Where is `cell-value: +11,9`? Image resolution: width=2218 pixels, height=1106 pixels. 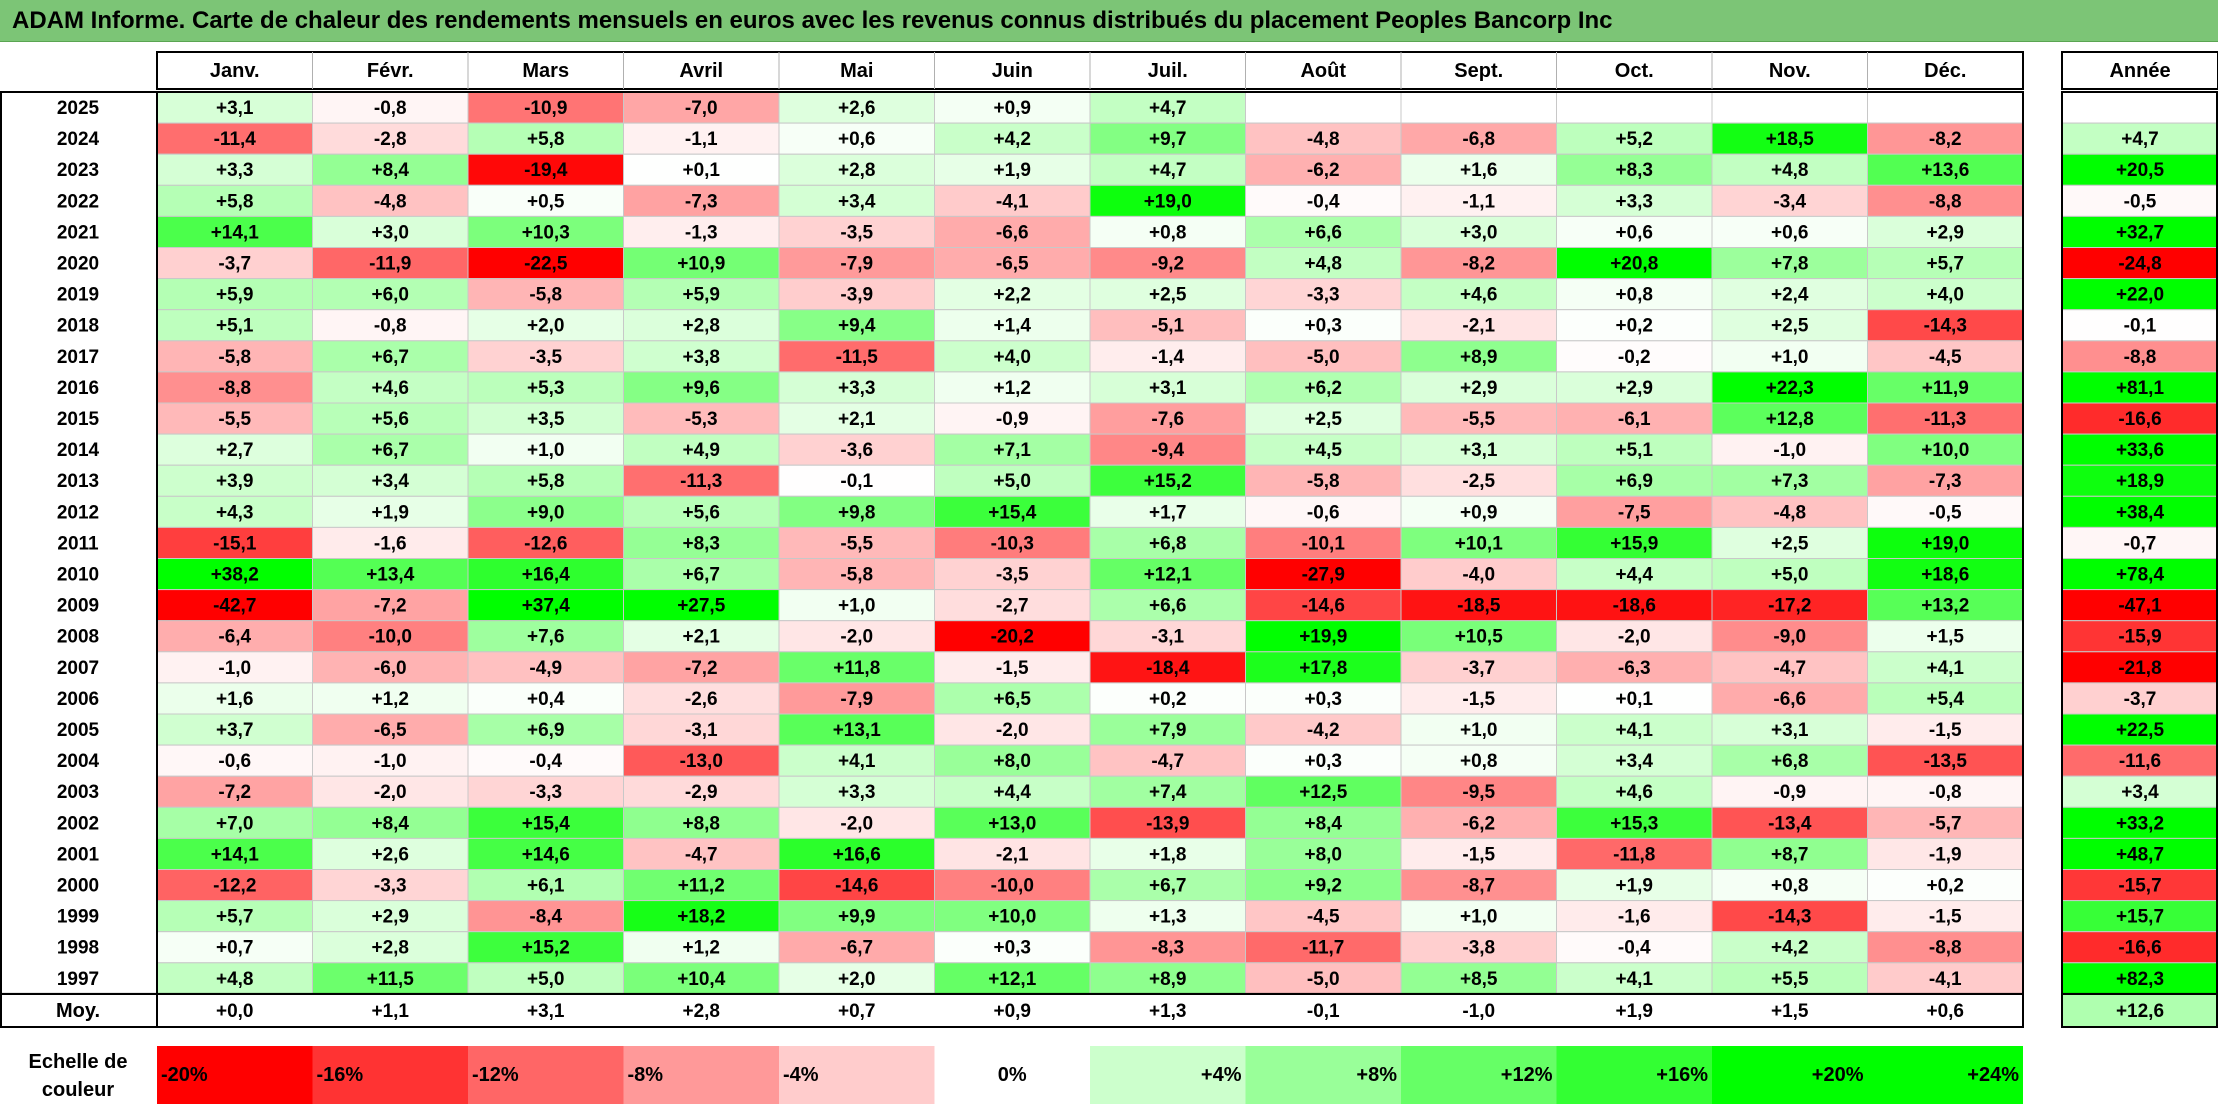 cell-value: +11,9 is located at coordinates (1945, 388).